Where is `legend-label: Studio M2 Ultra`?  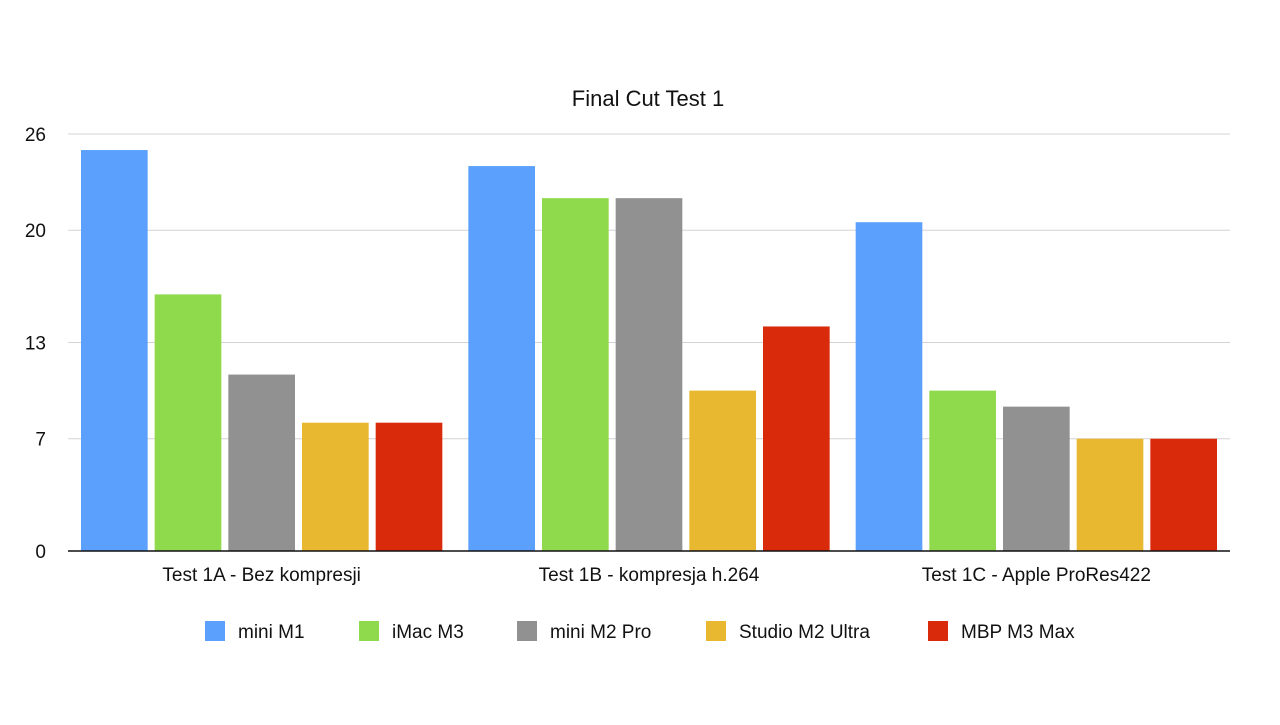
legend-label: Studio M2 Ultra is located at coordinates (804, 632).